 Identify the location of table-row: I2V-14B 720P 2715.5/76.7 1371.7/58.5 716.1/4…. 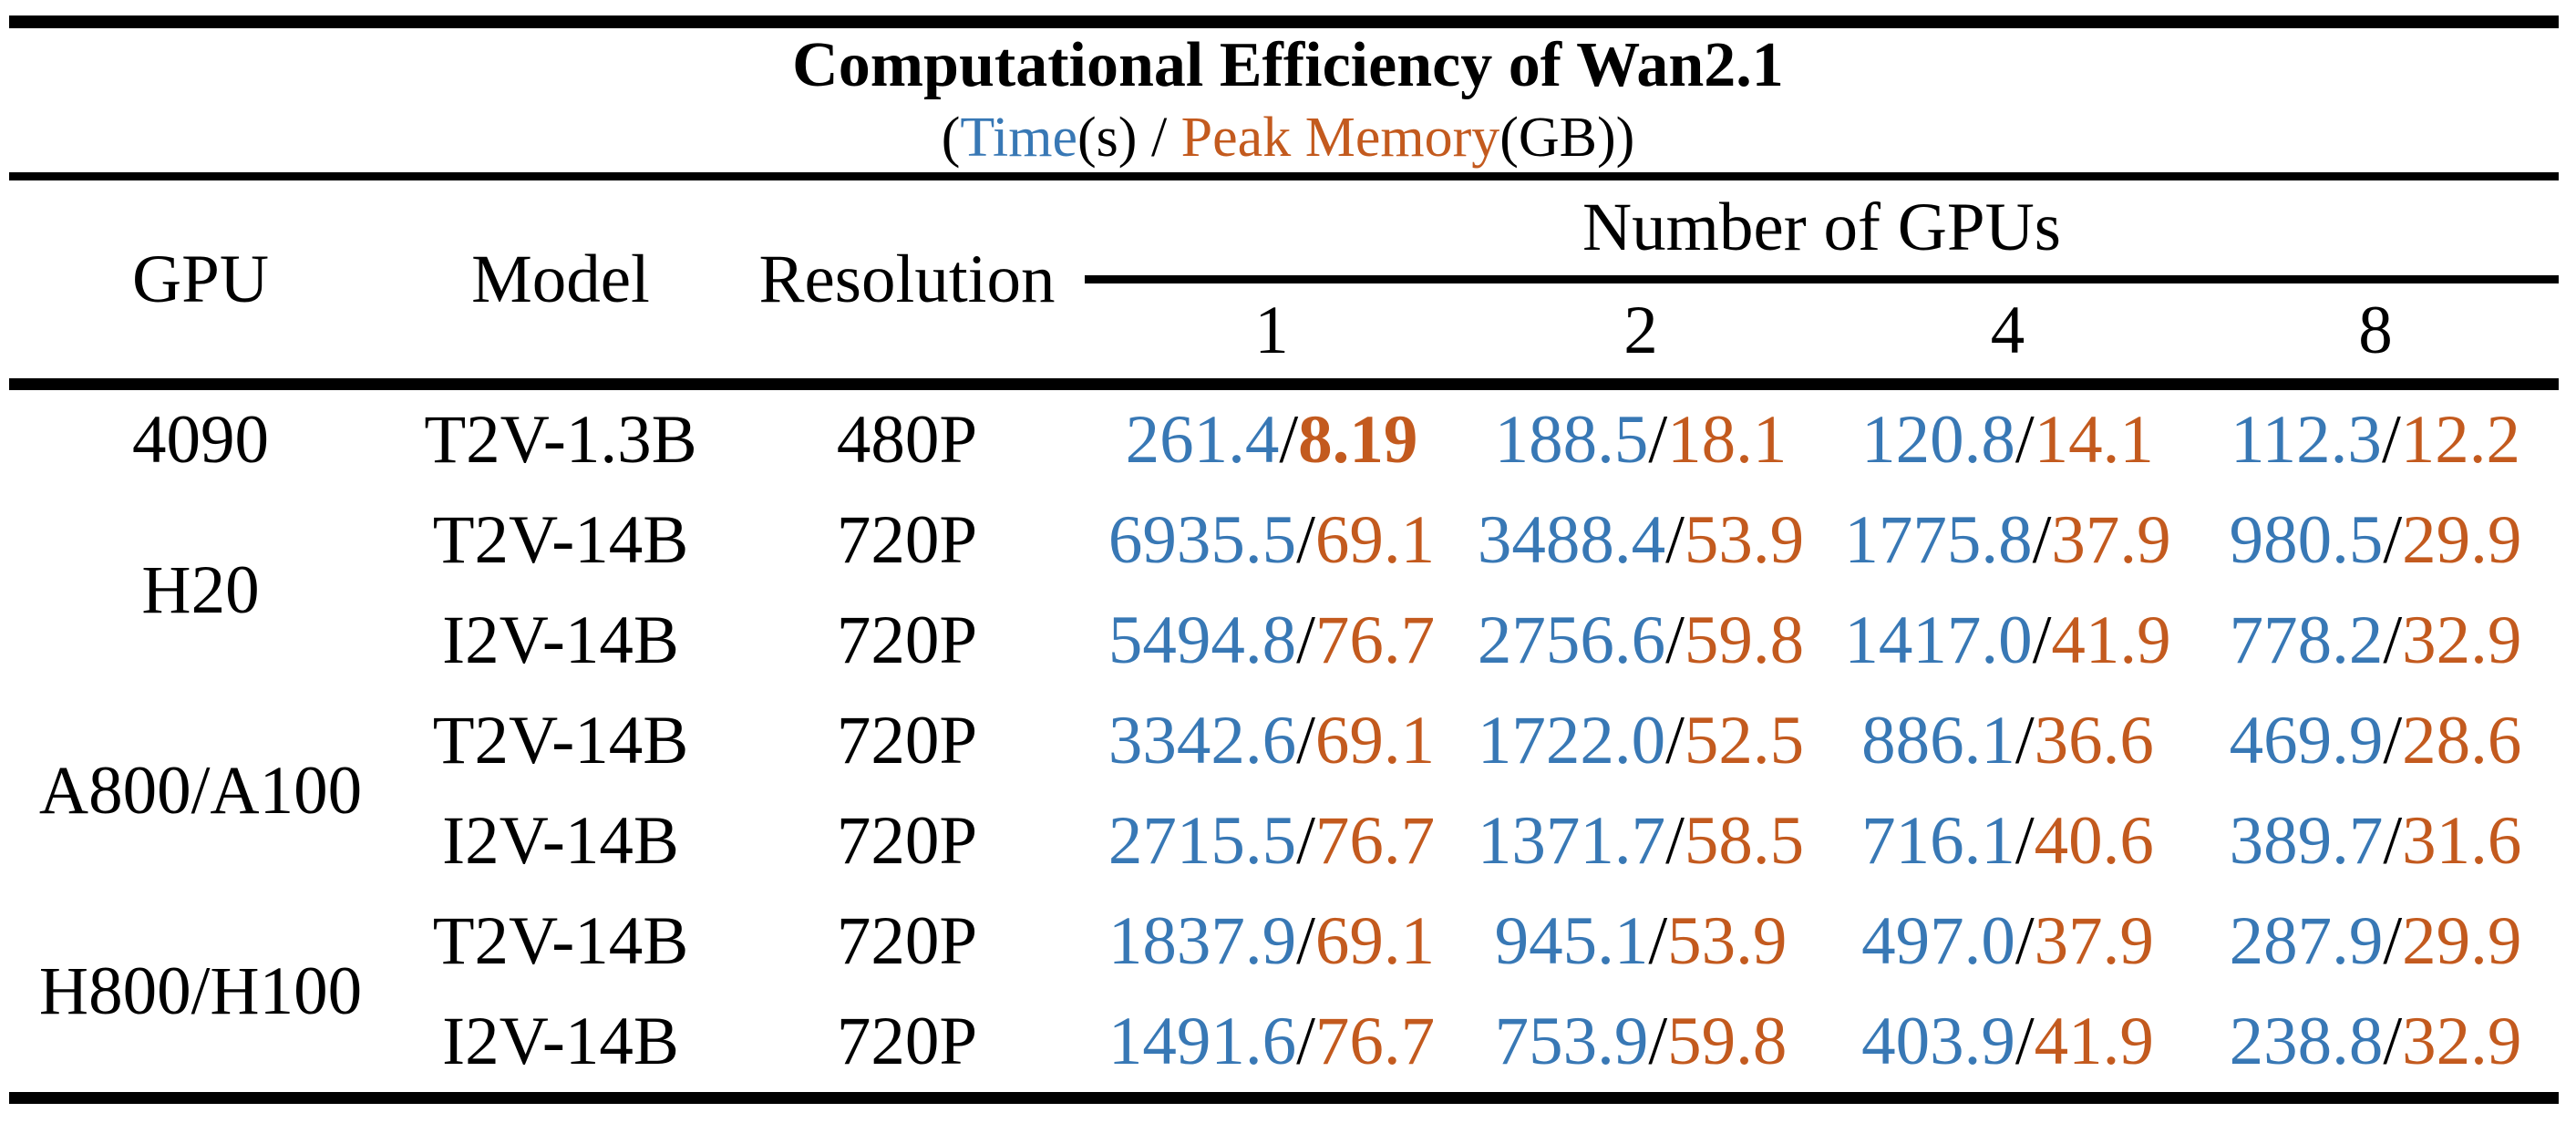
(1284, 841).